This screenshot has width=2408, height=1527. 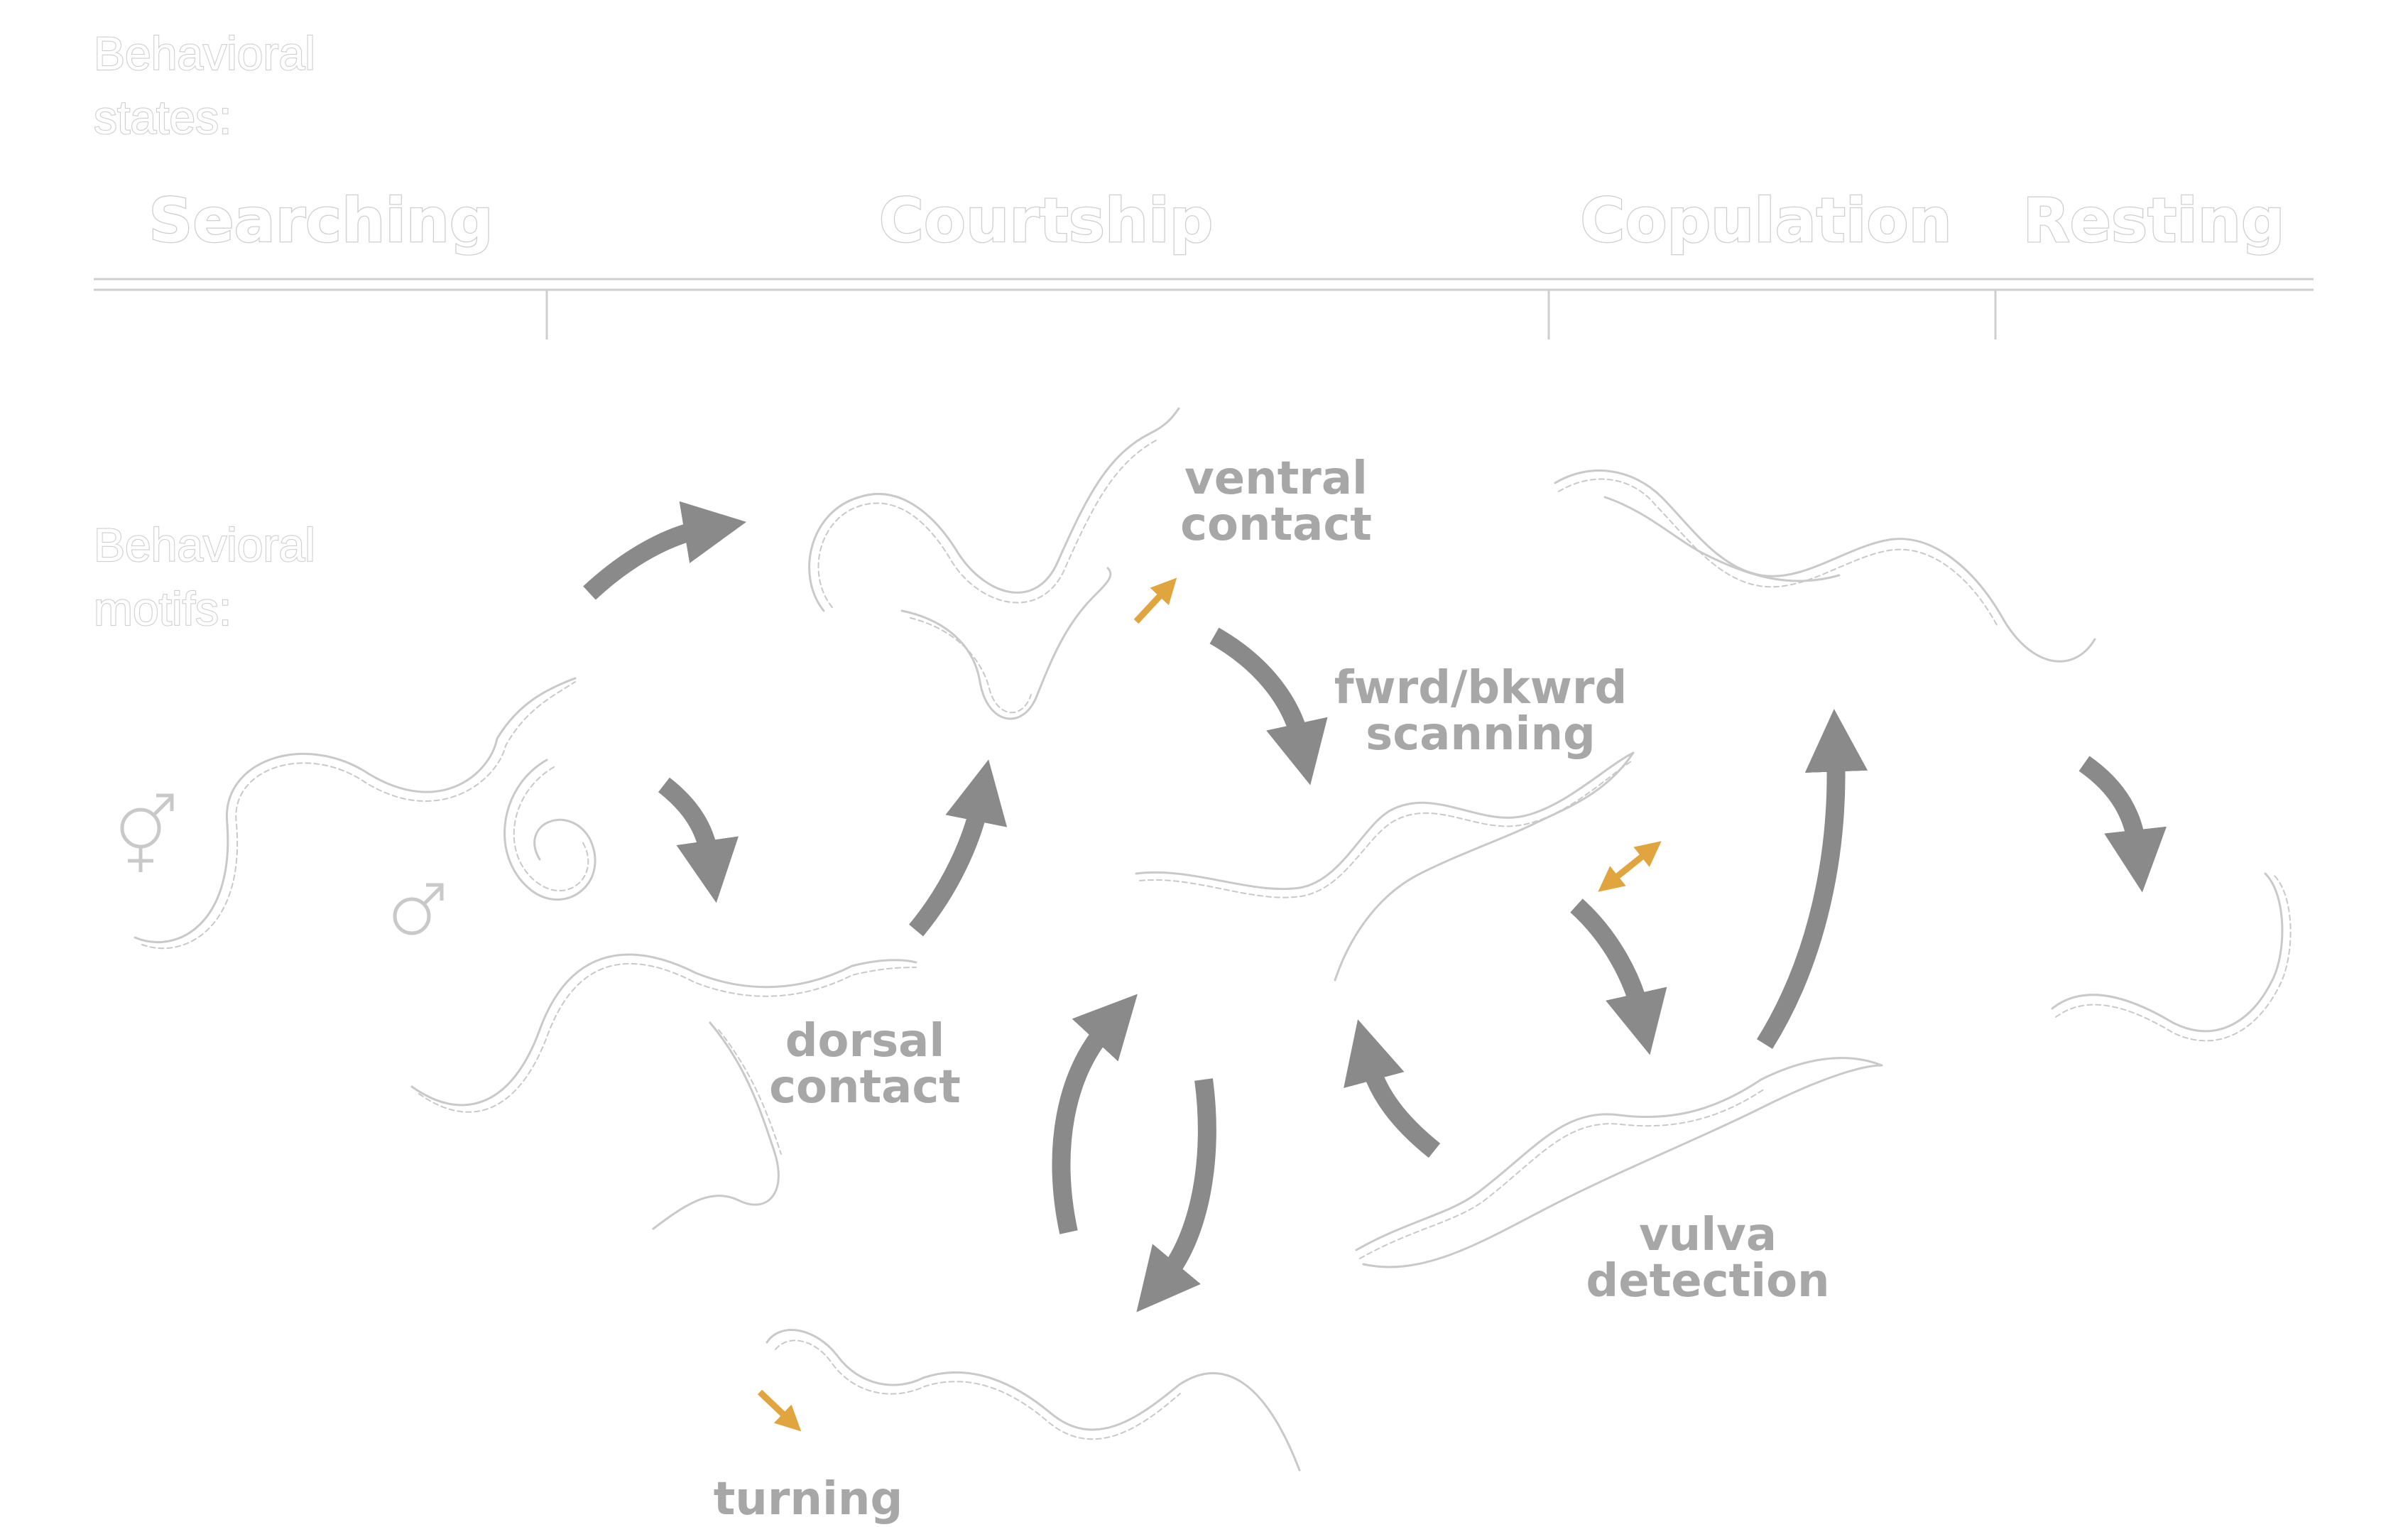 I want to click on worm-turning, so click(x=1033, y=1400).